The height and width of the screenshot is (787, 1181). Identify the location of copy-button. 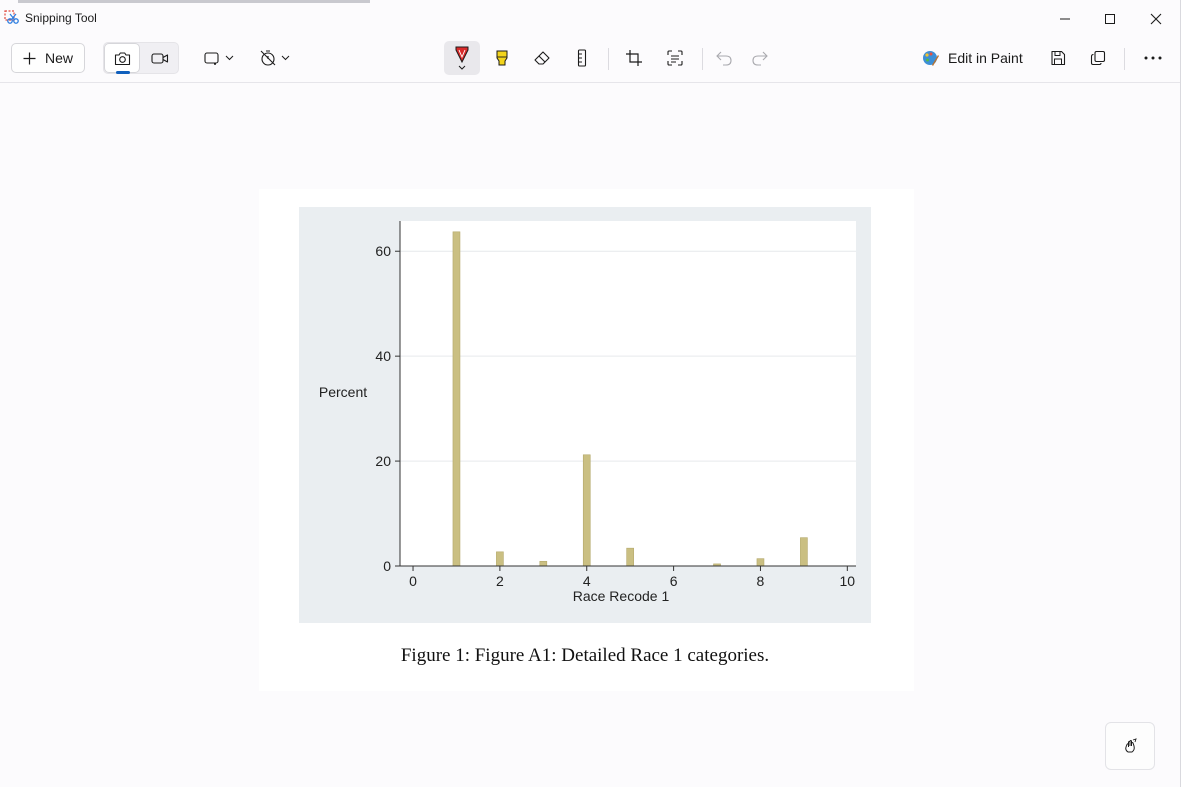
(1098, 58).